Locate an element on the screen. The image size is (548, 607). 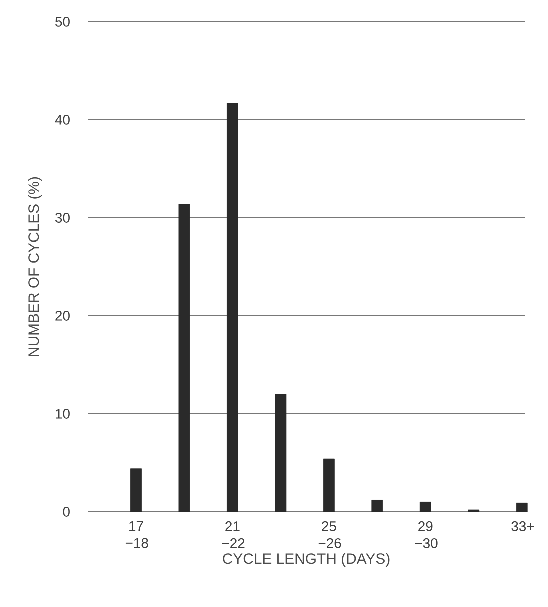
y-tick-label: 50 is located at coordinates (63, 22).